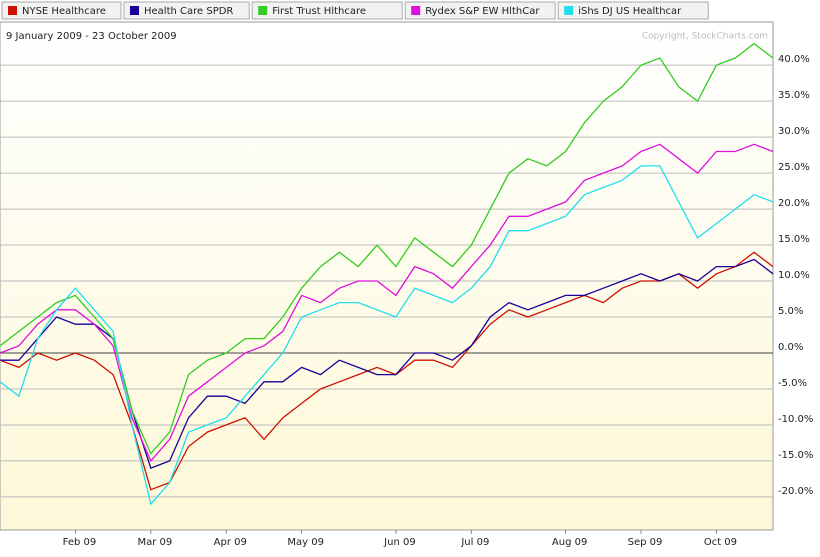  Describe the element at coordinates (399, 542) in the screenshot. I see `x-tick-label: Jun 09` at that location.